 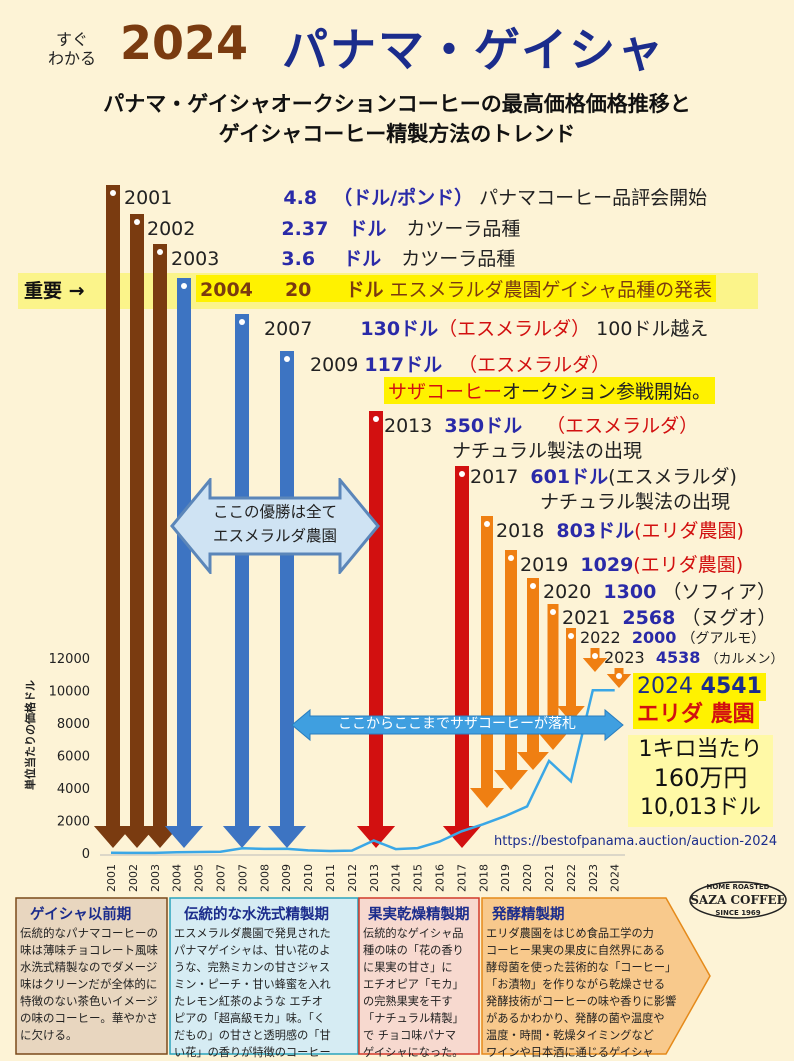 What do you see at coordinates (155, 878) in the screenshot?
I see `x-tick-label: 2003` at bounding box center [155, 878].